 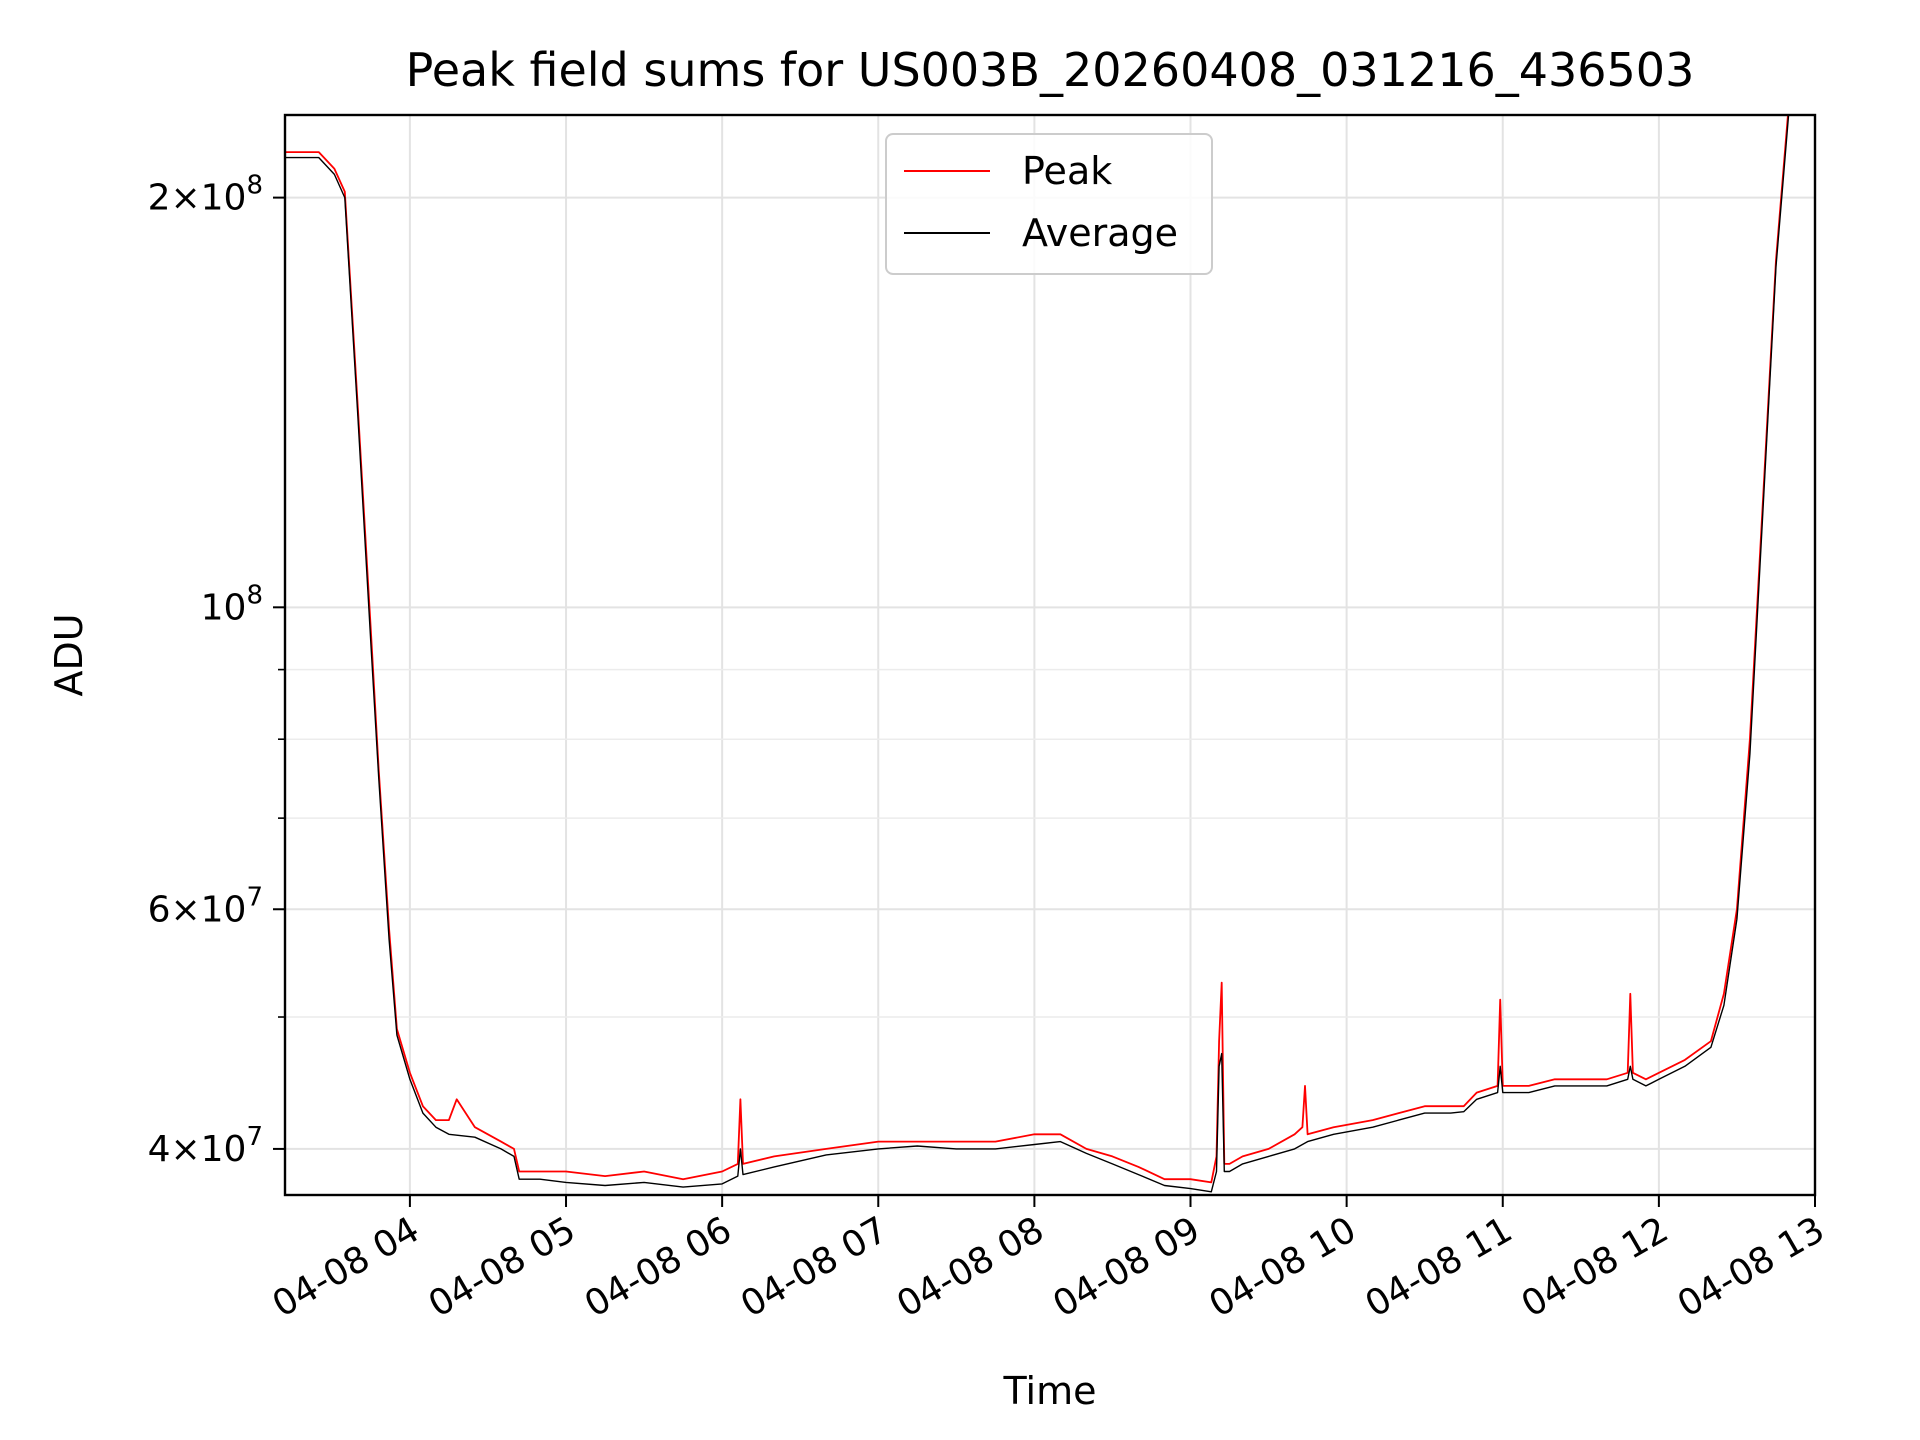 I want to click on legend-label-peak: Peak, so click(x=1067, y=171).